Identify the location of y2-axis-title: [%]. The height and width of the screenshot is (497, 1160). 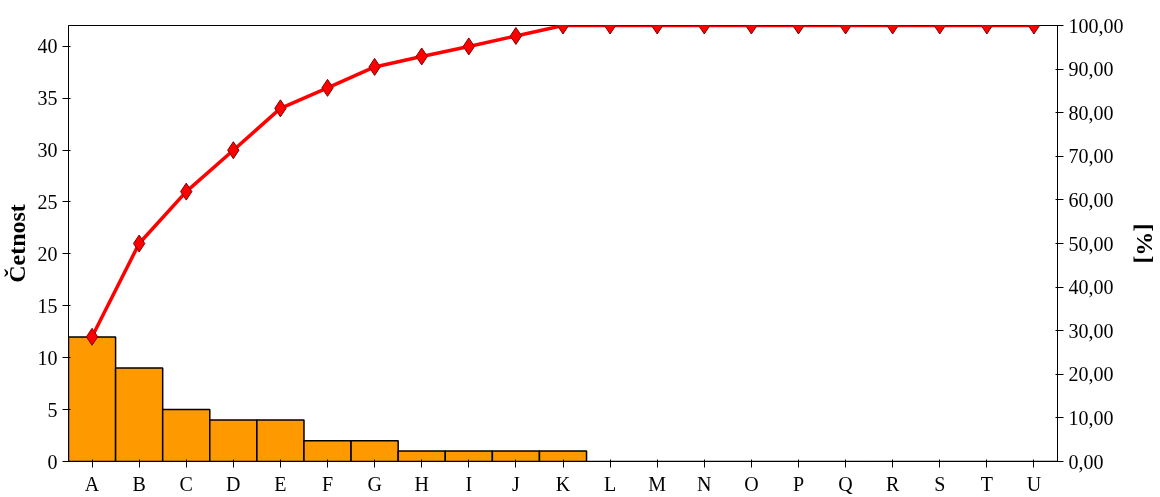
(1144, 243).